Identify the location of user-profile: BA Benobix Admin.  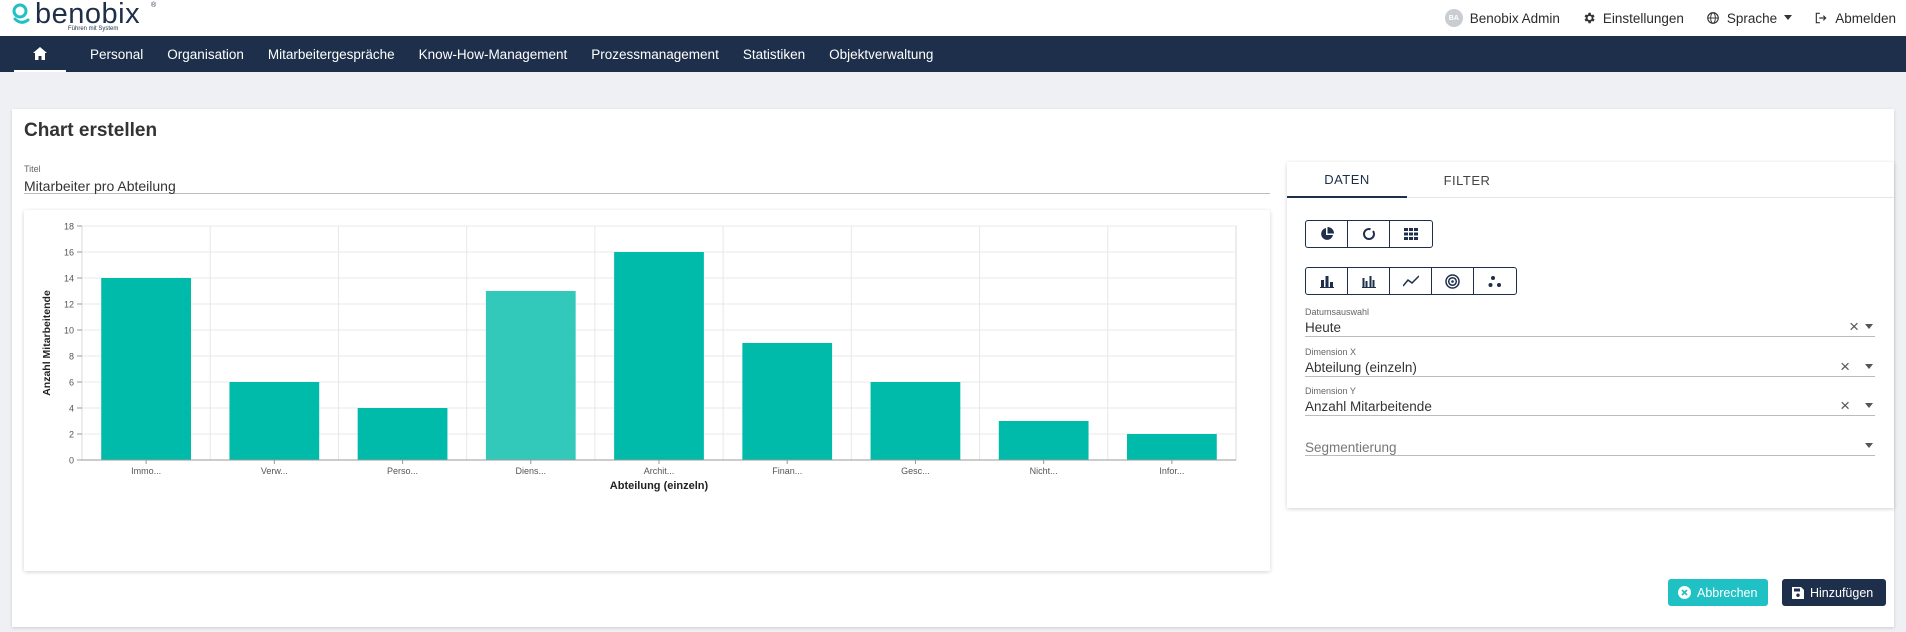
(1502, 18).